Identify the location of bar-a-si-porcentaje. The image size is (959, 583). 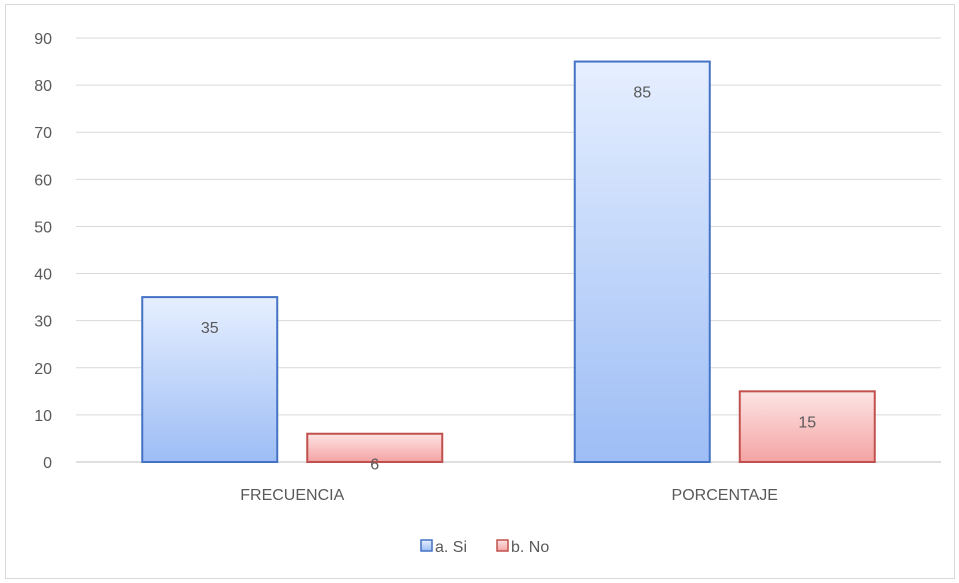
(642, 262).